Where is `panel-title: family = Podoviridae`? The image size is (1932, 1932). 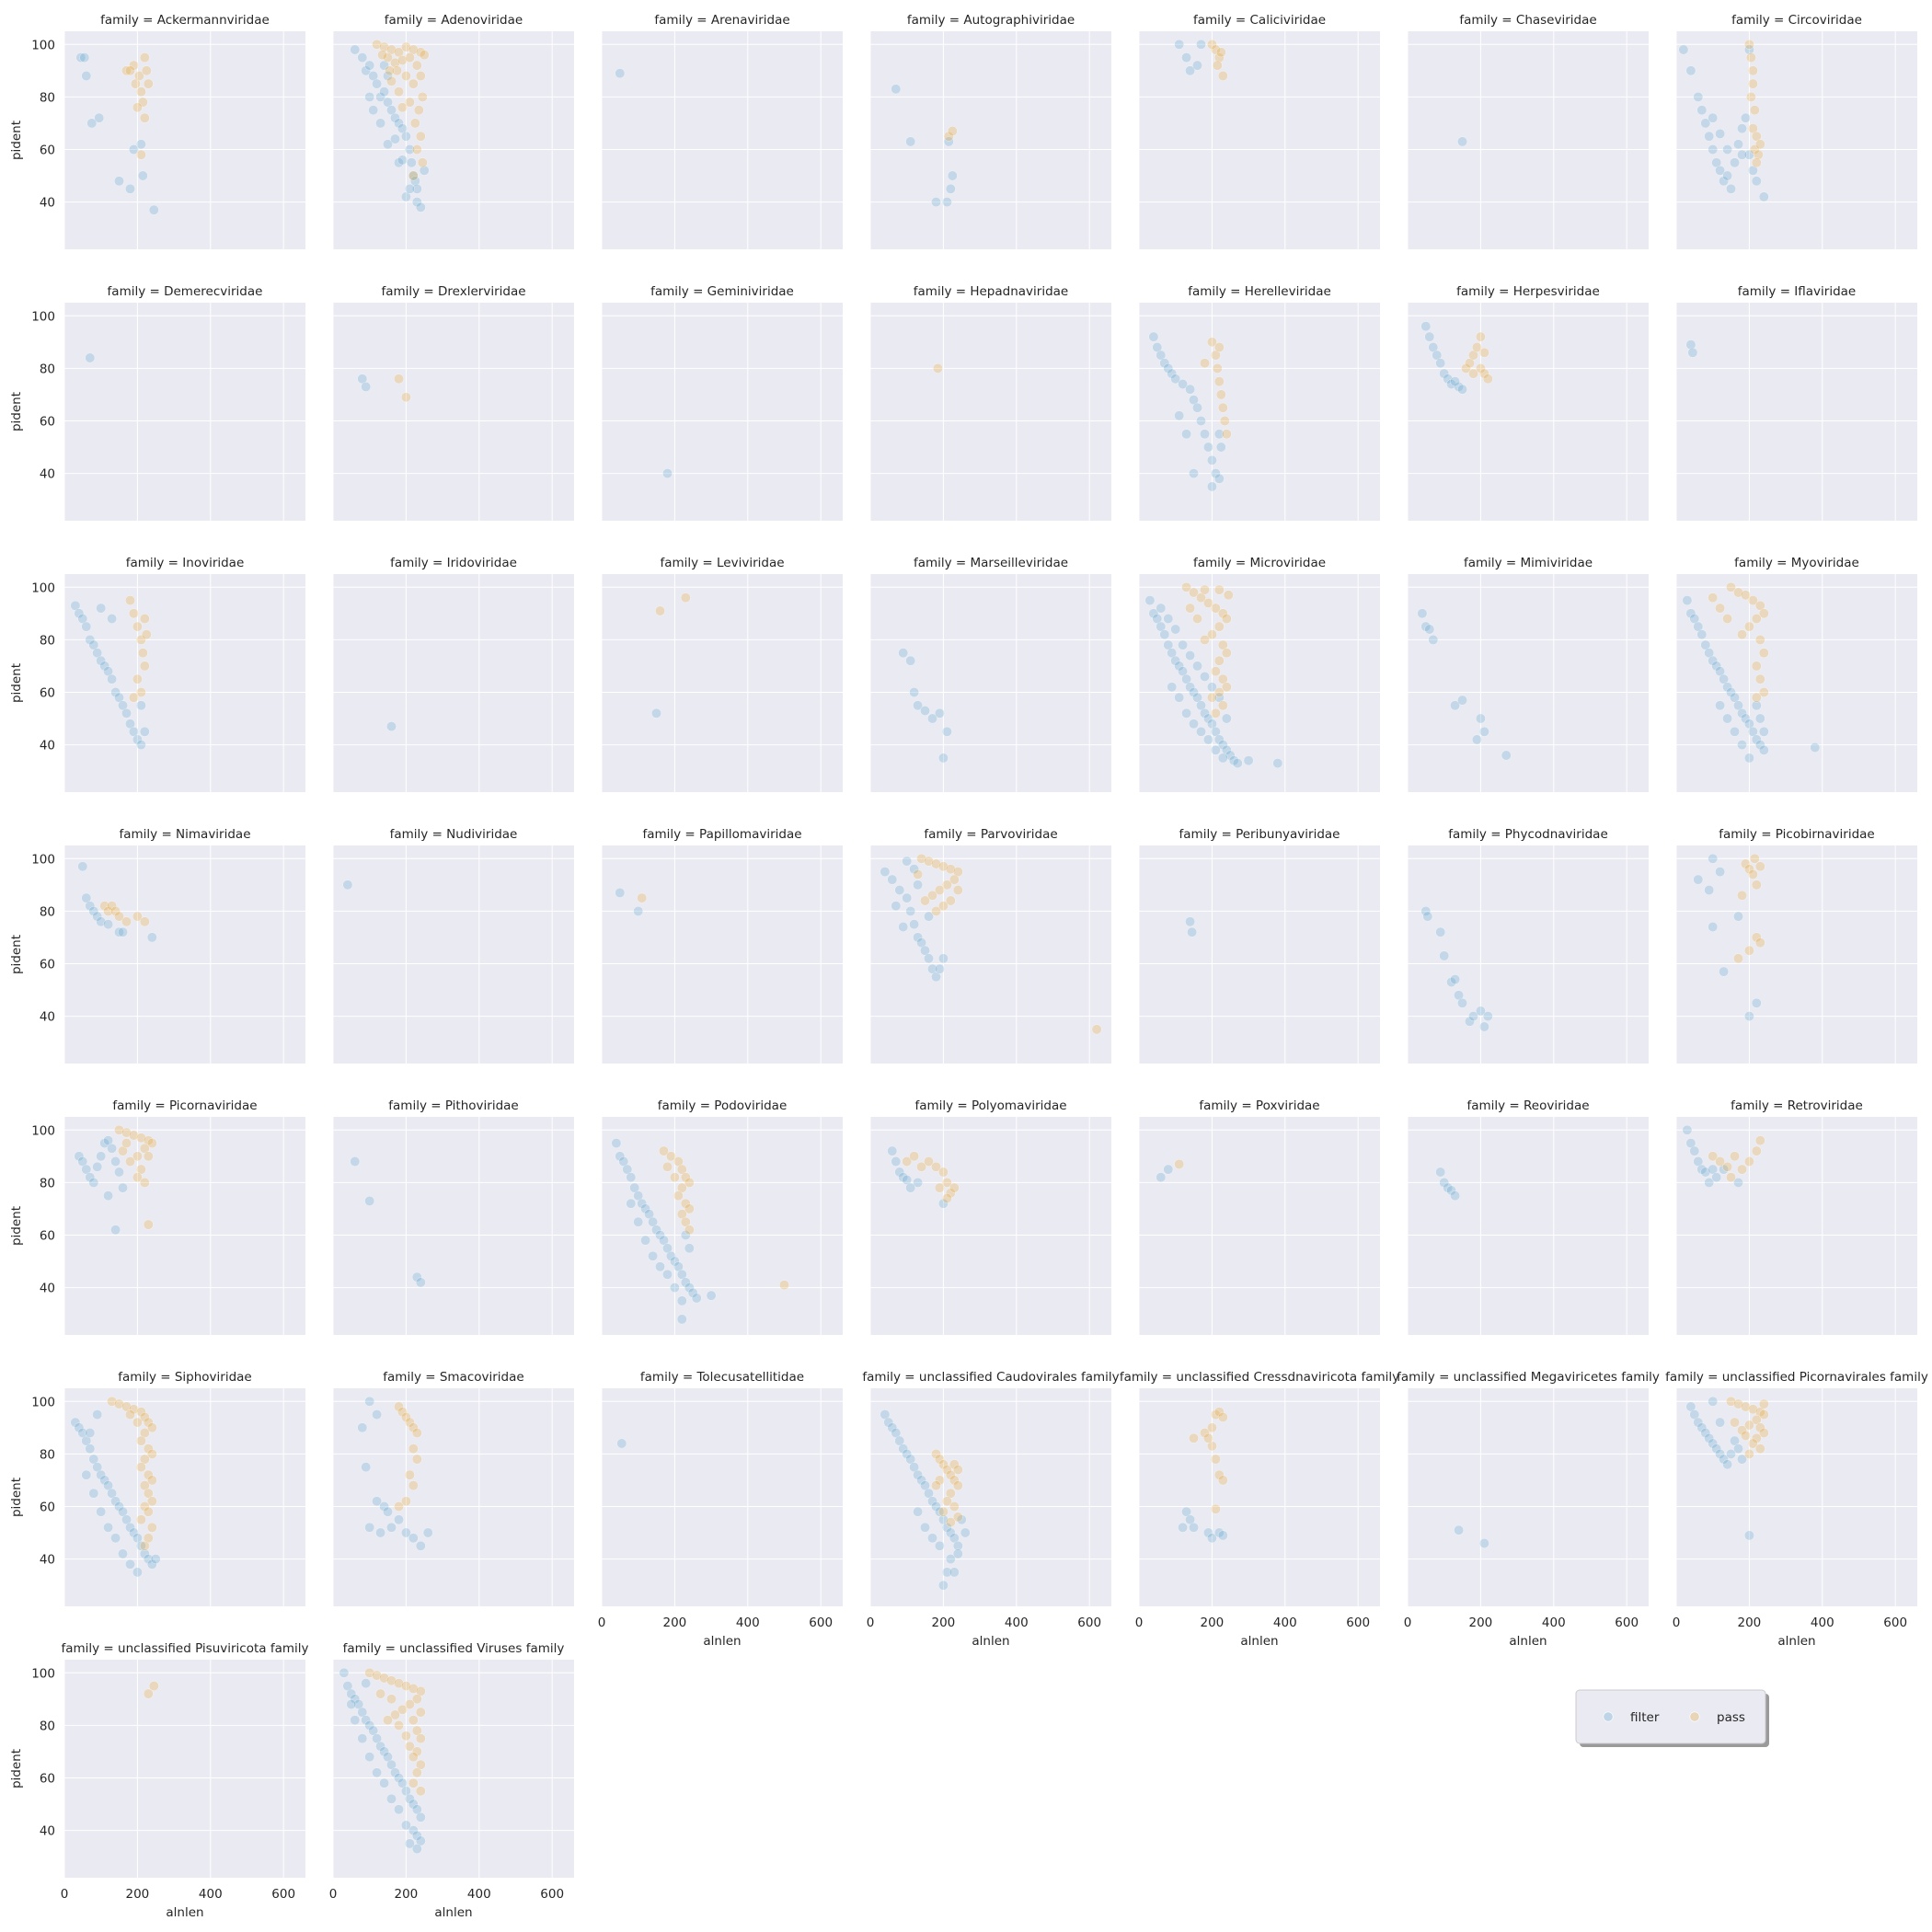
panel-title: family = Podoviridae is located at coordinates (723, 1105).